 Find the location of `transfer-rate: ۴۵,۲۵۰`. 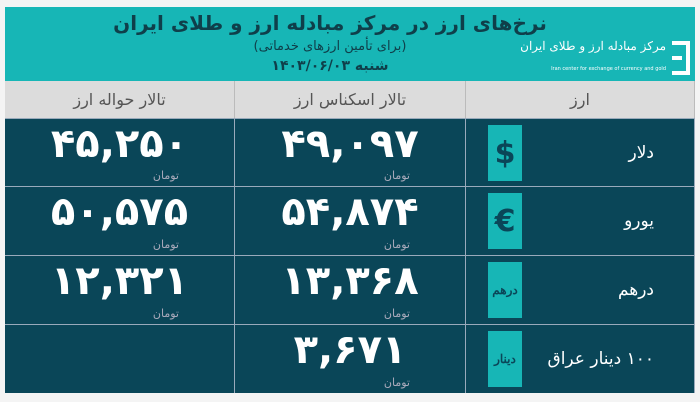

transfer-rate: ۴۵,۲۵۰ is located at coordinates (119, 144).